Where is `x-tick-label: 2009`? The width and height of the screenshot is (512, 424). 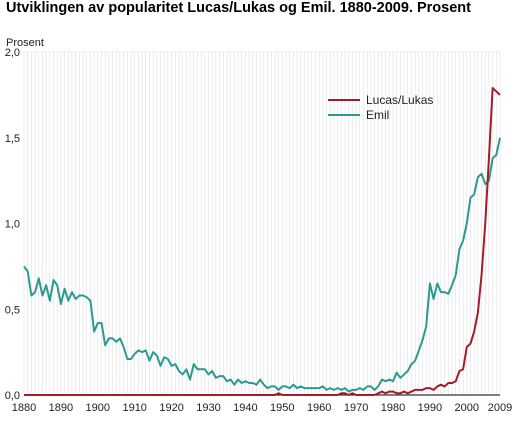
x-tick-label: 2009 is located at coordinates (500, 408).